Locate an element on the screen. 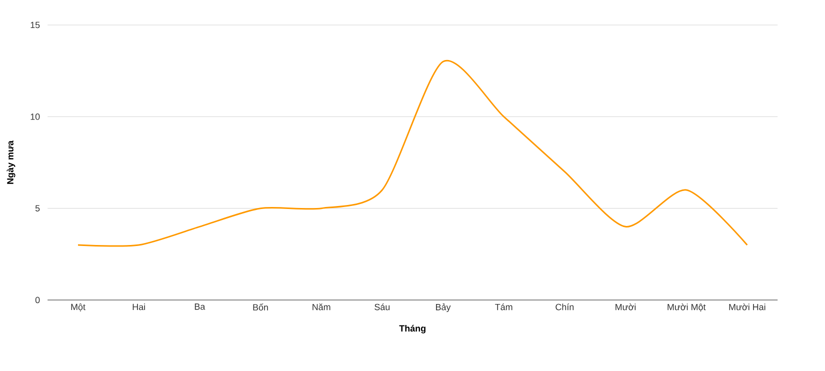  y-tick-label: 15 is located at coordinates (35, 25).